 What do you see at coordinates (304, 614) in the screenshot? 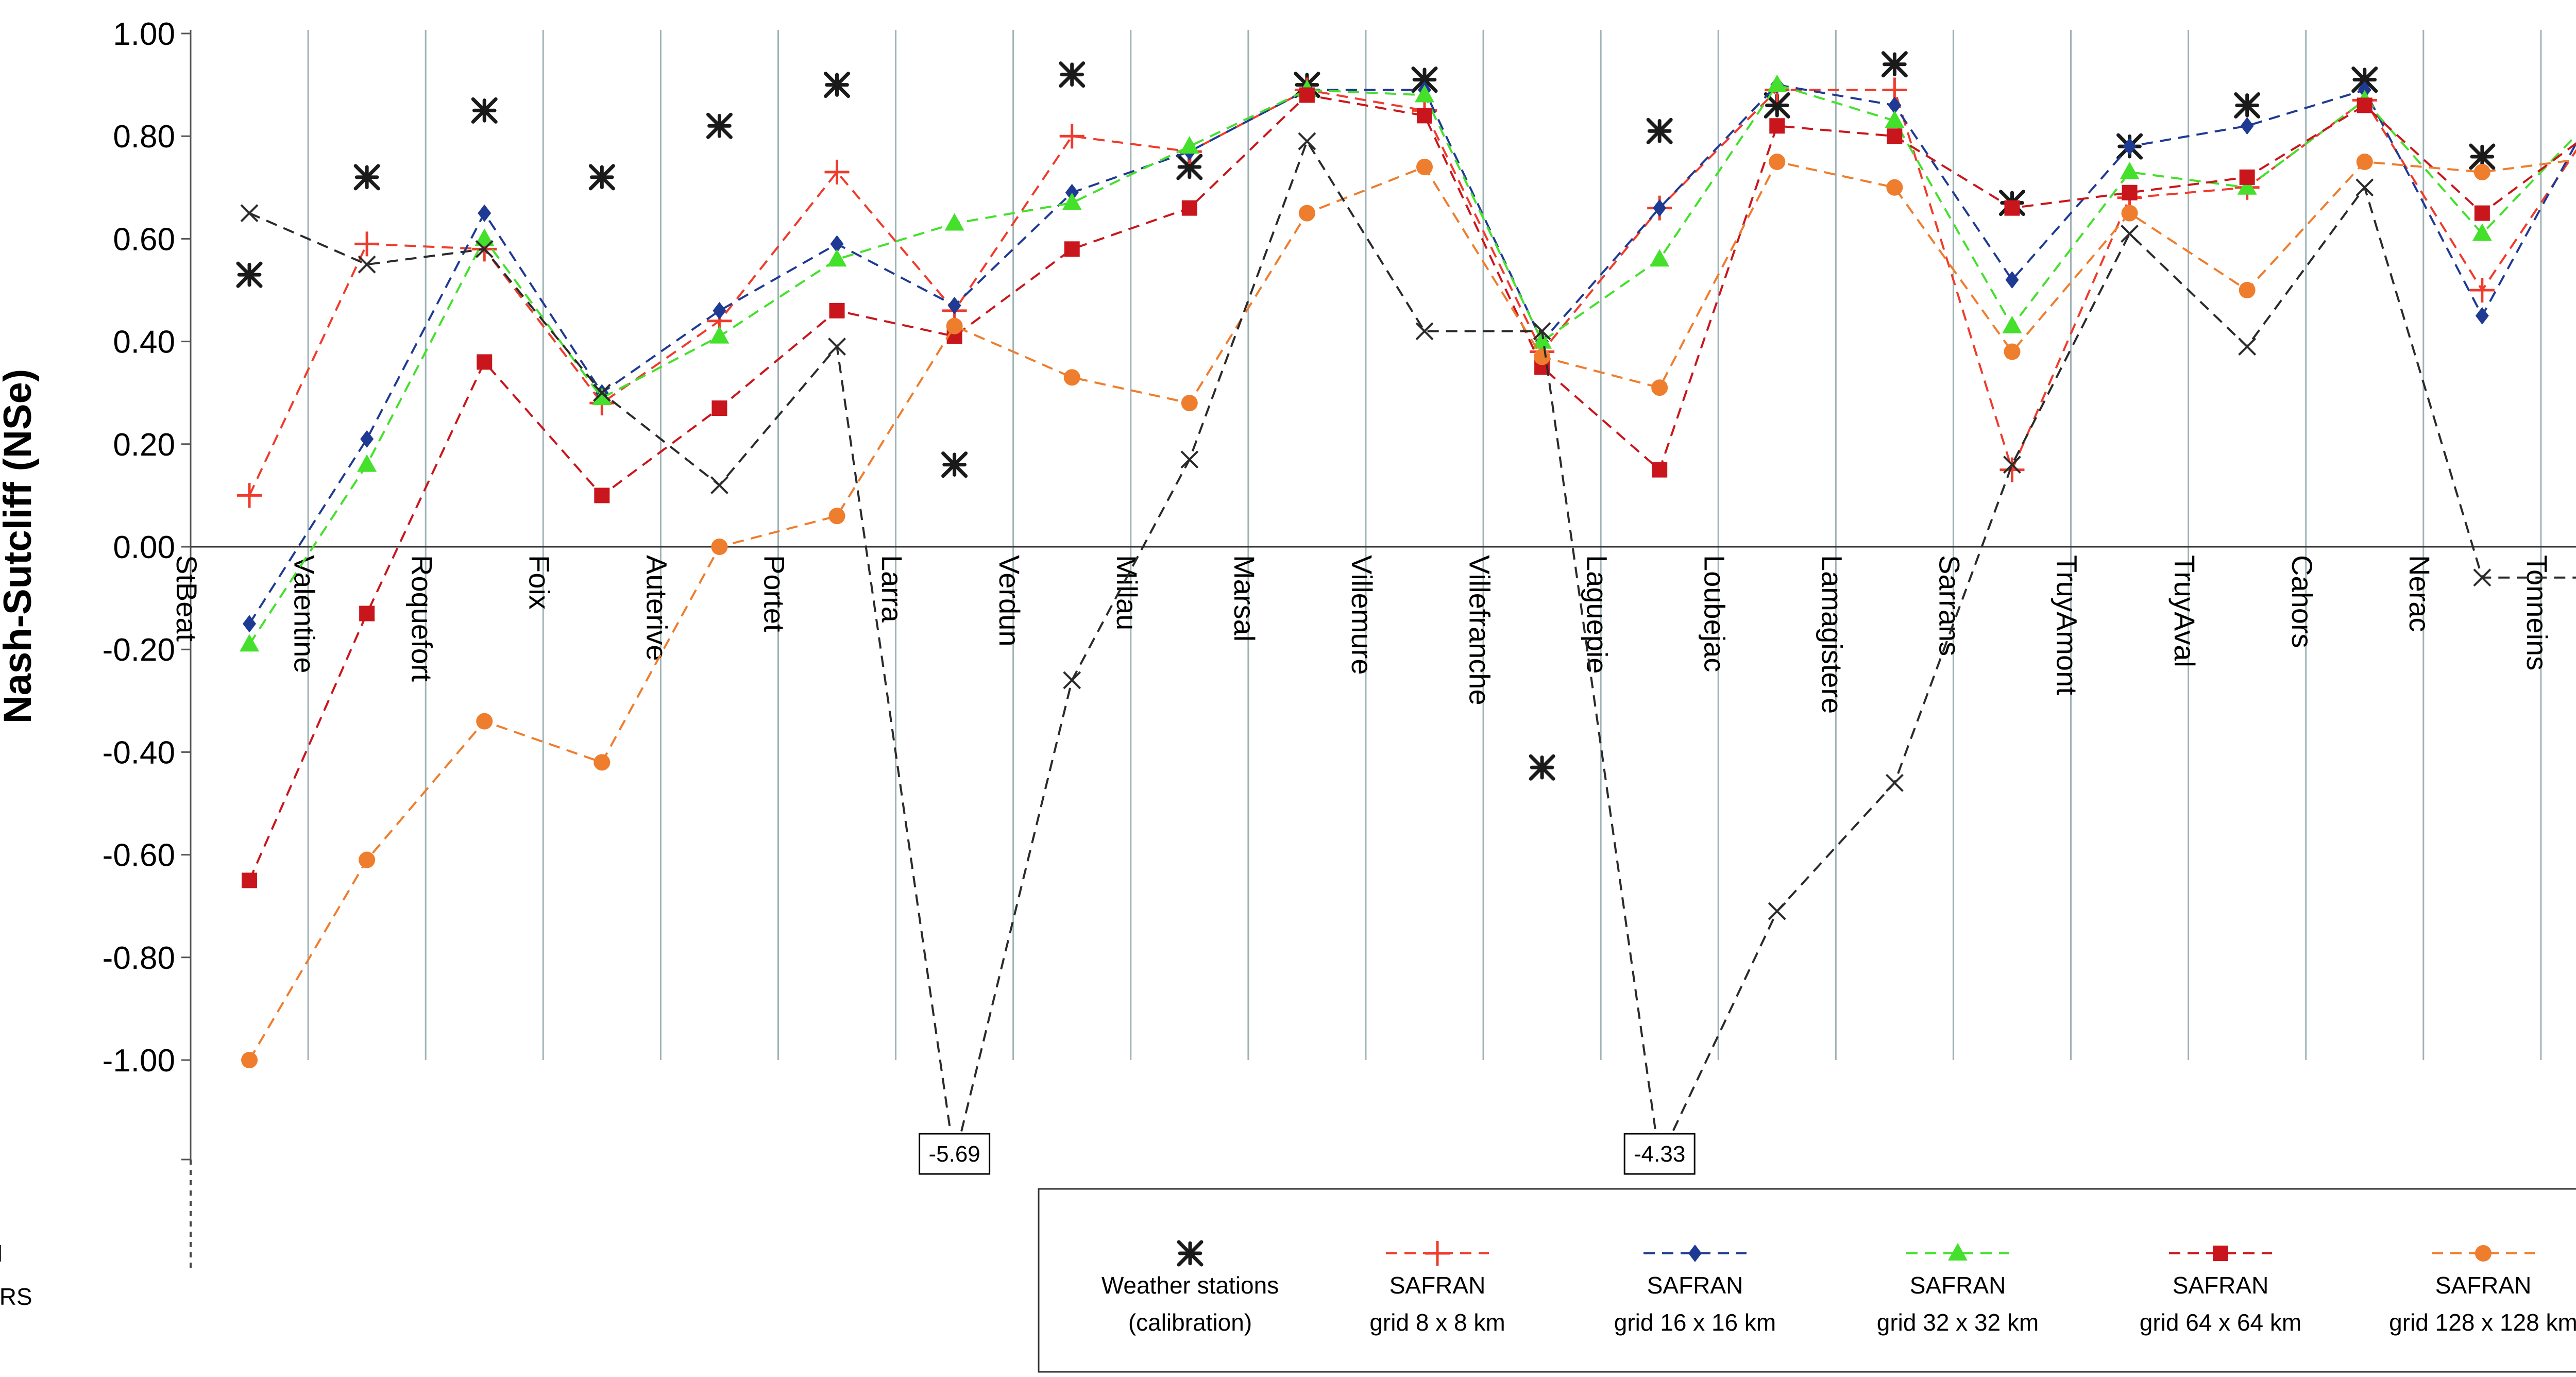
I see `category-label: Valentine` at bounding box center [304, 614].